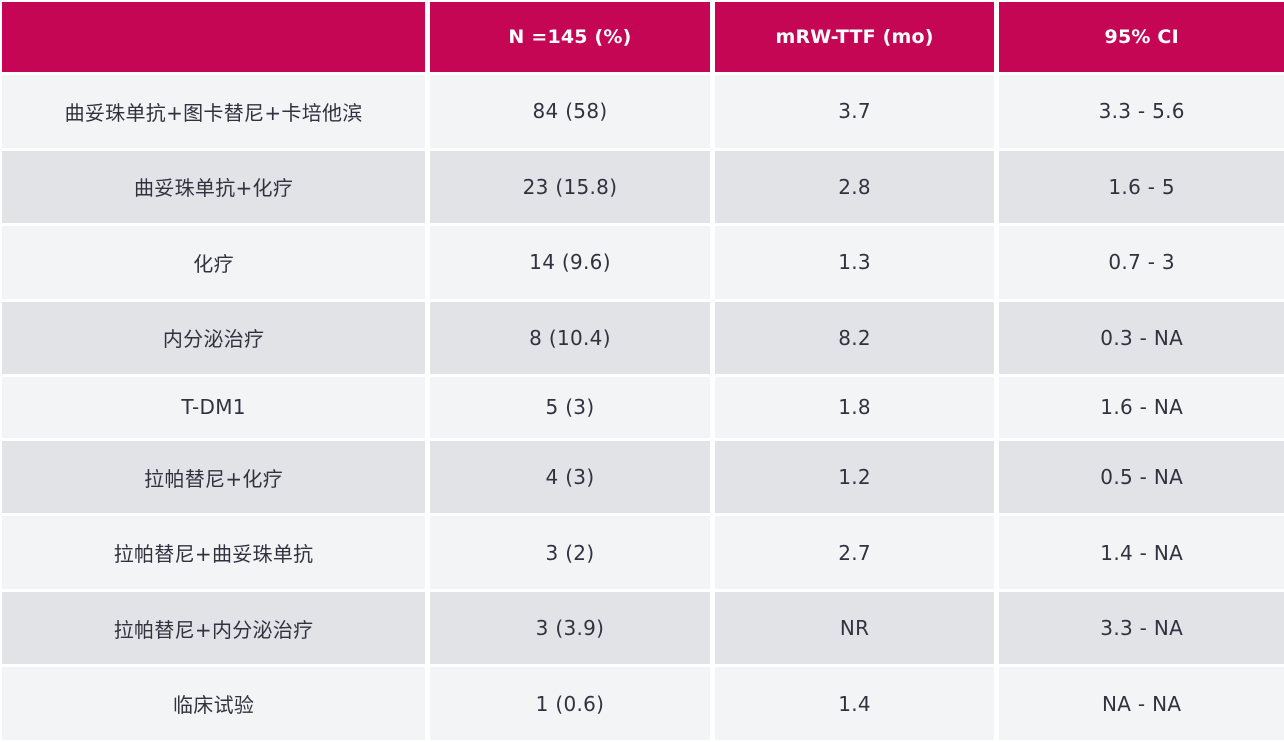 This screenshot has height=742, width=1284. What do you see at coordinates (857, 110) in the screenshot?
I see `mrw-ttf-cell: 3.7` at bounding box center [857, 110].